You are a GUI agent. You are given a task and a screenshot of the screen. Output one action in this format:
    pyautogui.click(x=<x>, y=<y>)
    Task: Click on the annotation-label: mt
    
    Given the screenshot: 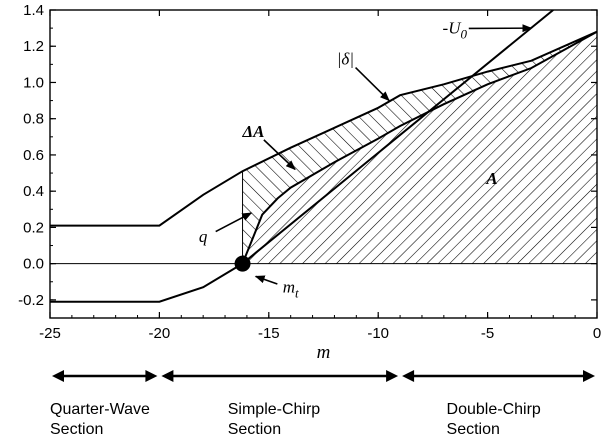 What is the action you would take?
    pyautogui.click(x=291, y=289)
    